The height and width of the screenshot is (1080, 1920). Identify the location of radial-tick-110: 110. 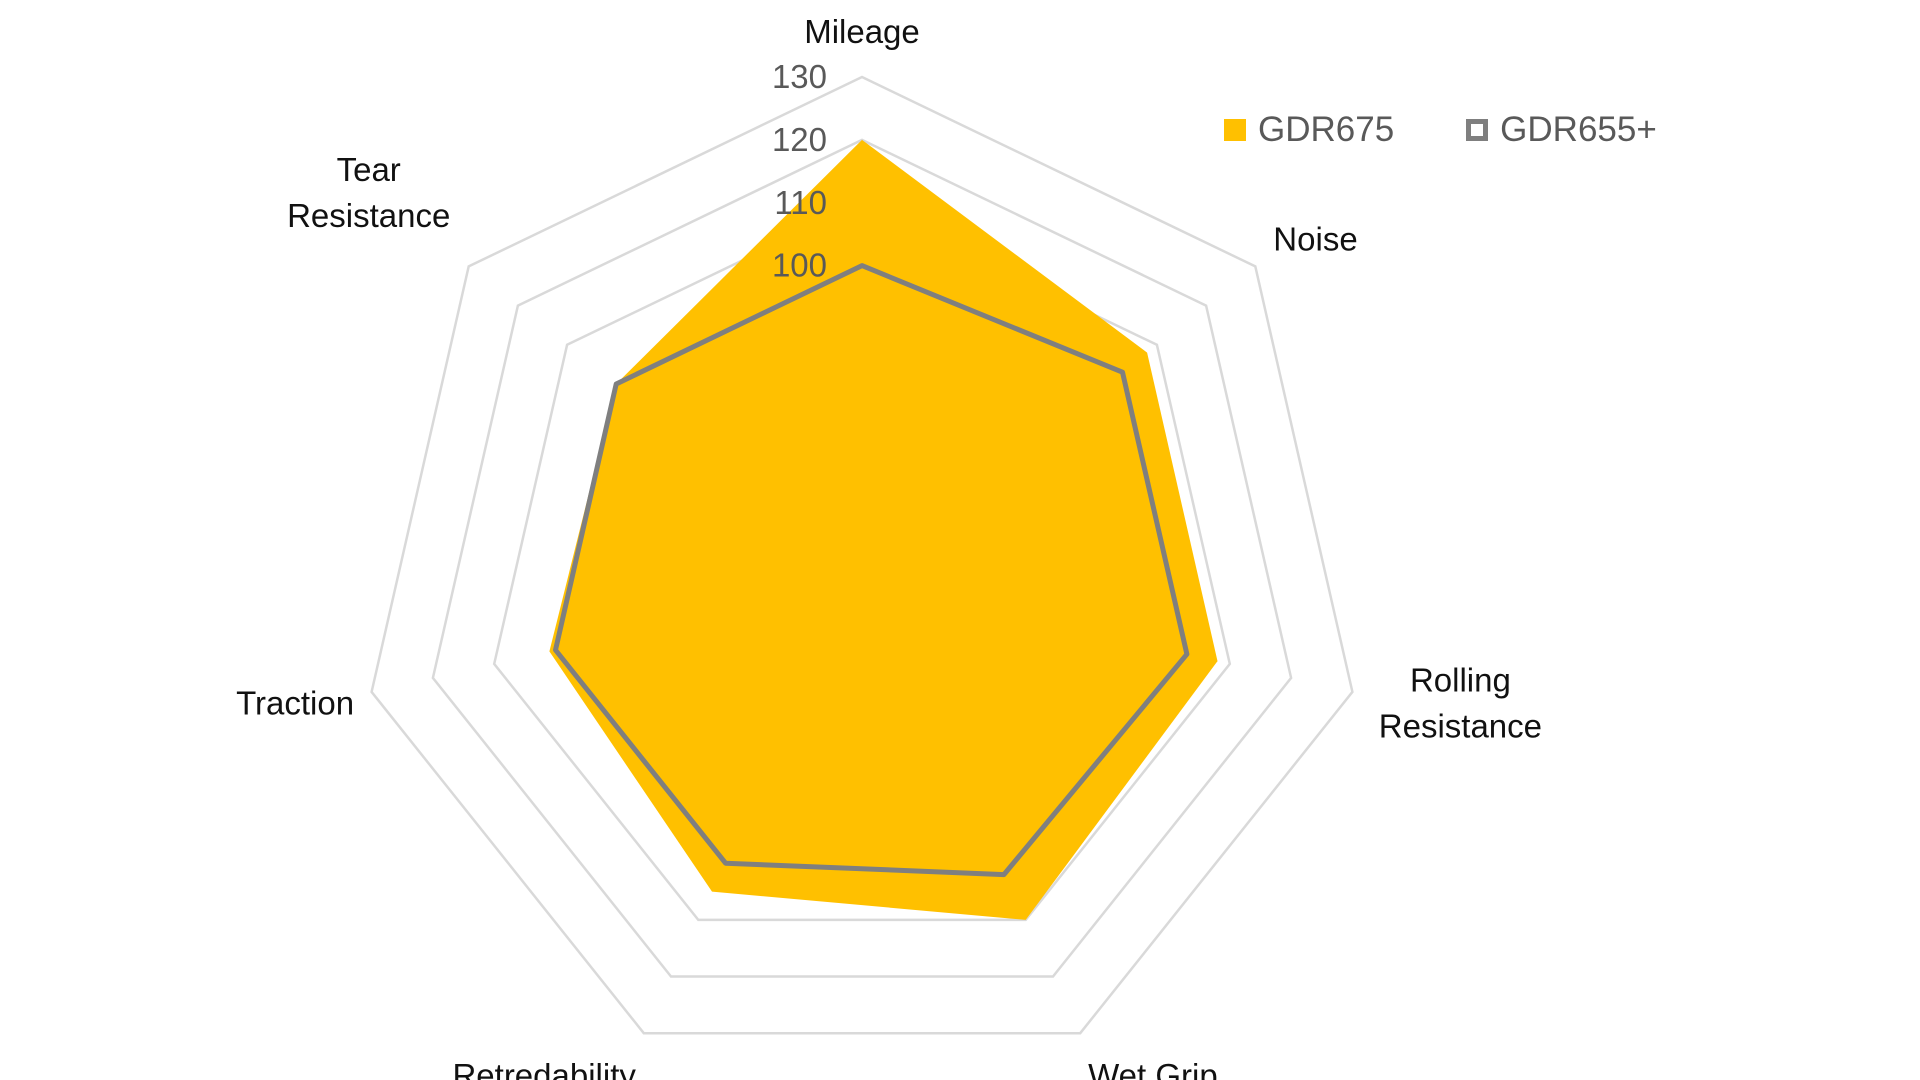
(800, 202).